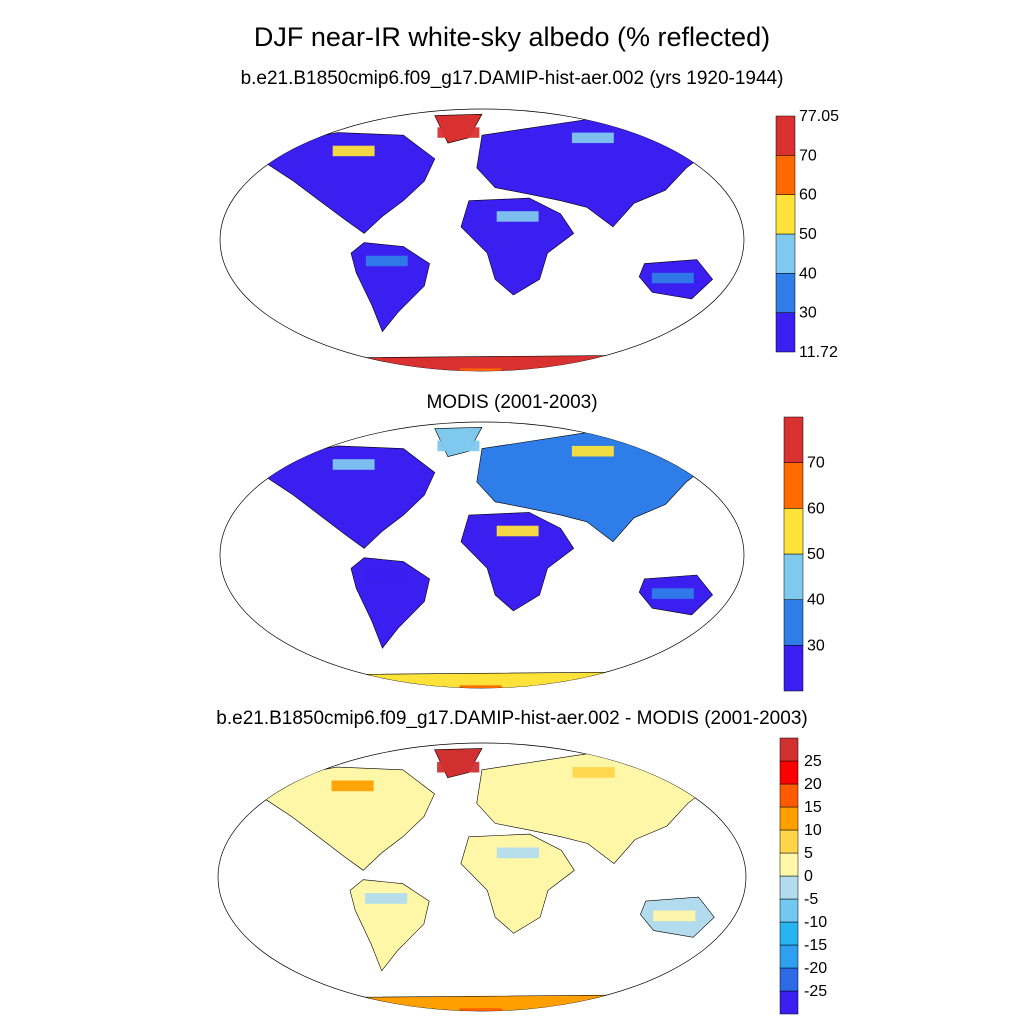  What do you see at coordinates (813, 807) in the screenshot?
I see `colorbar-tick-label: 15` at bounding box center [813, 807].